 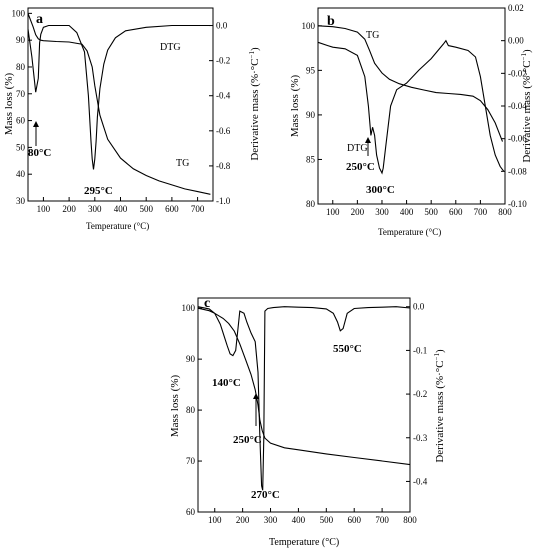 What do you see at coordinates (333, 212) in the screenshot?
I see `panel-b-xtick-label: 100` at bounding box center [333, 212].